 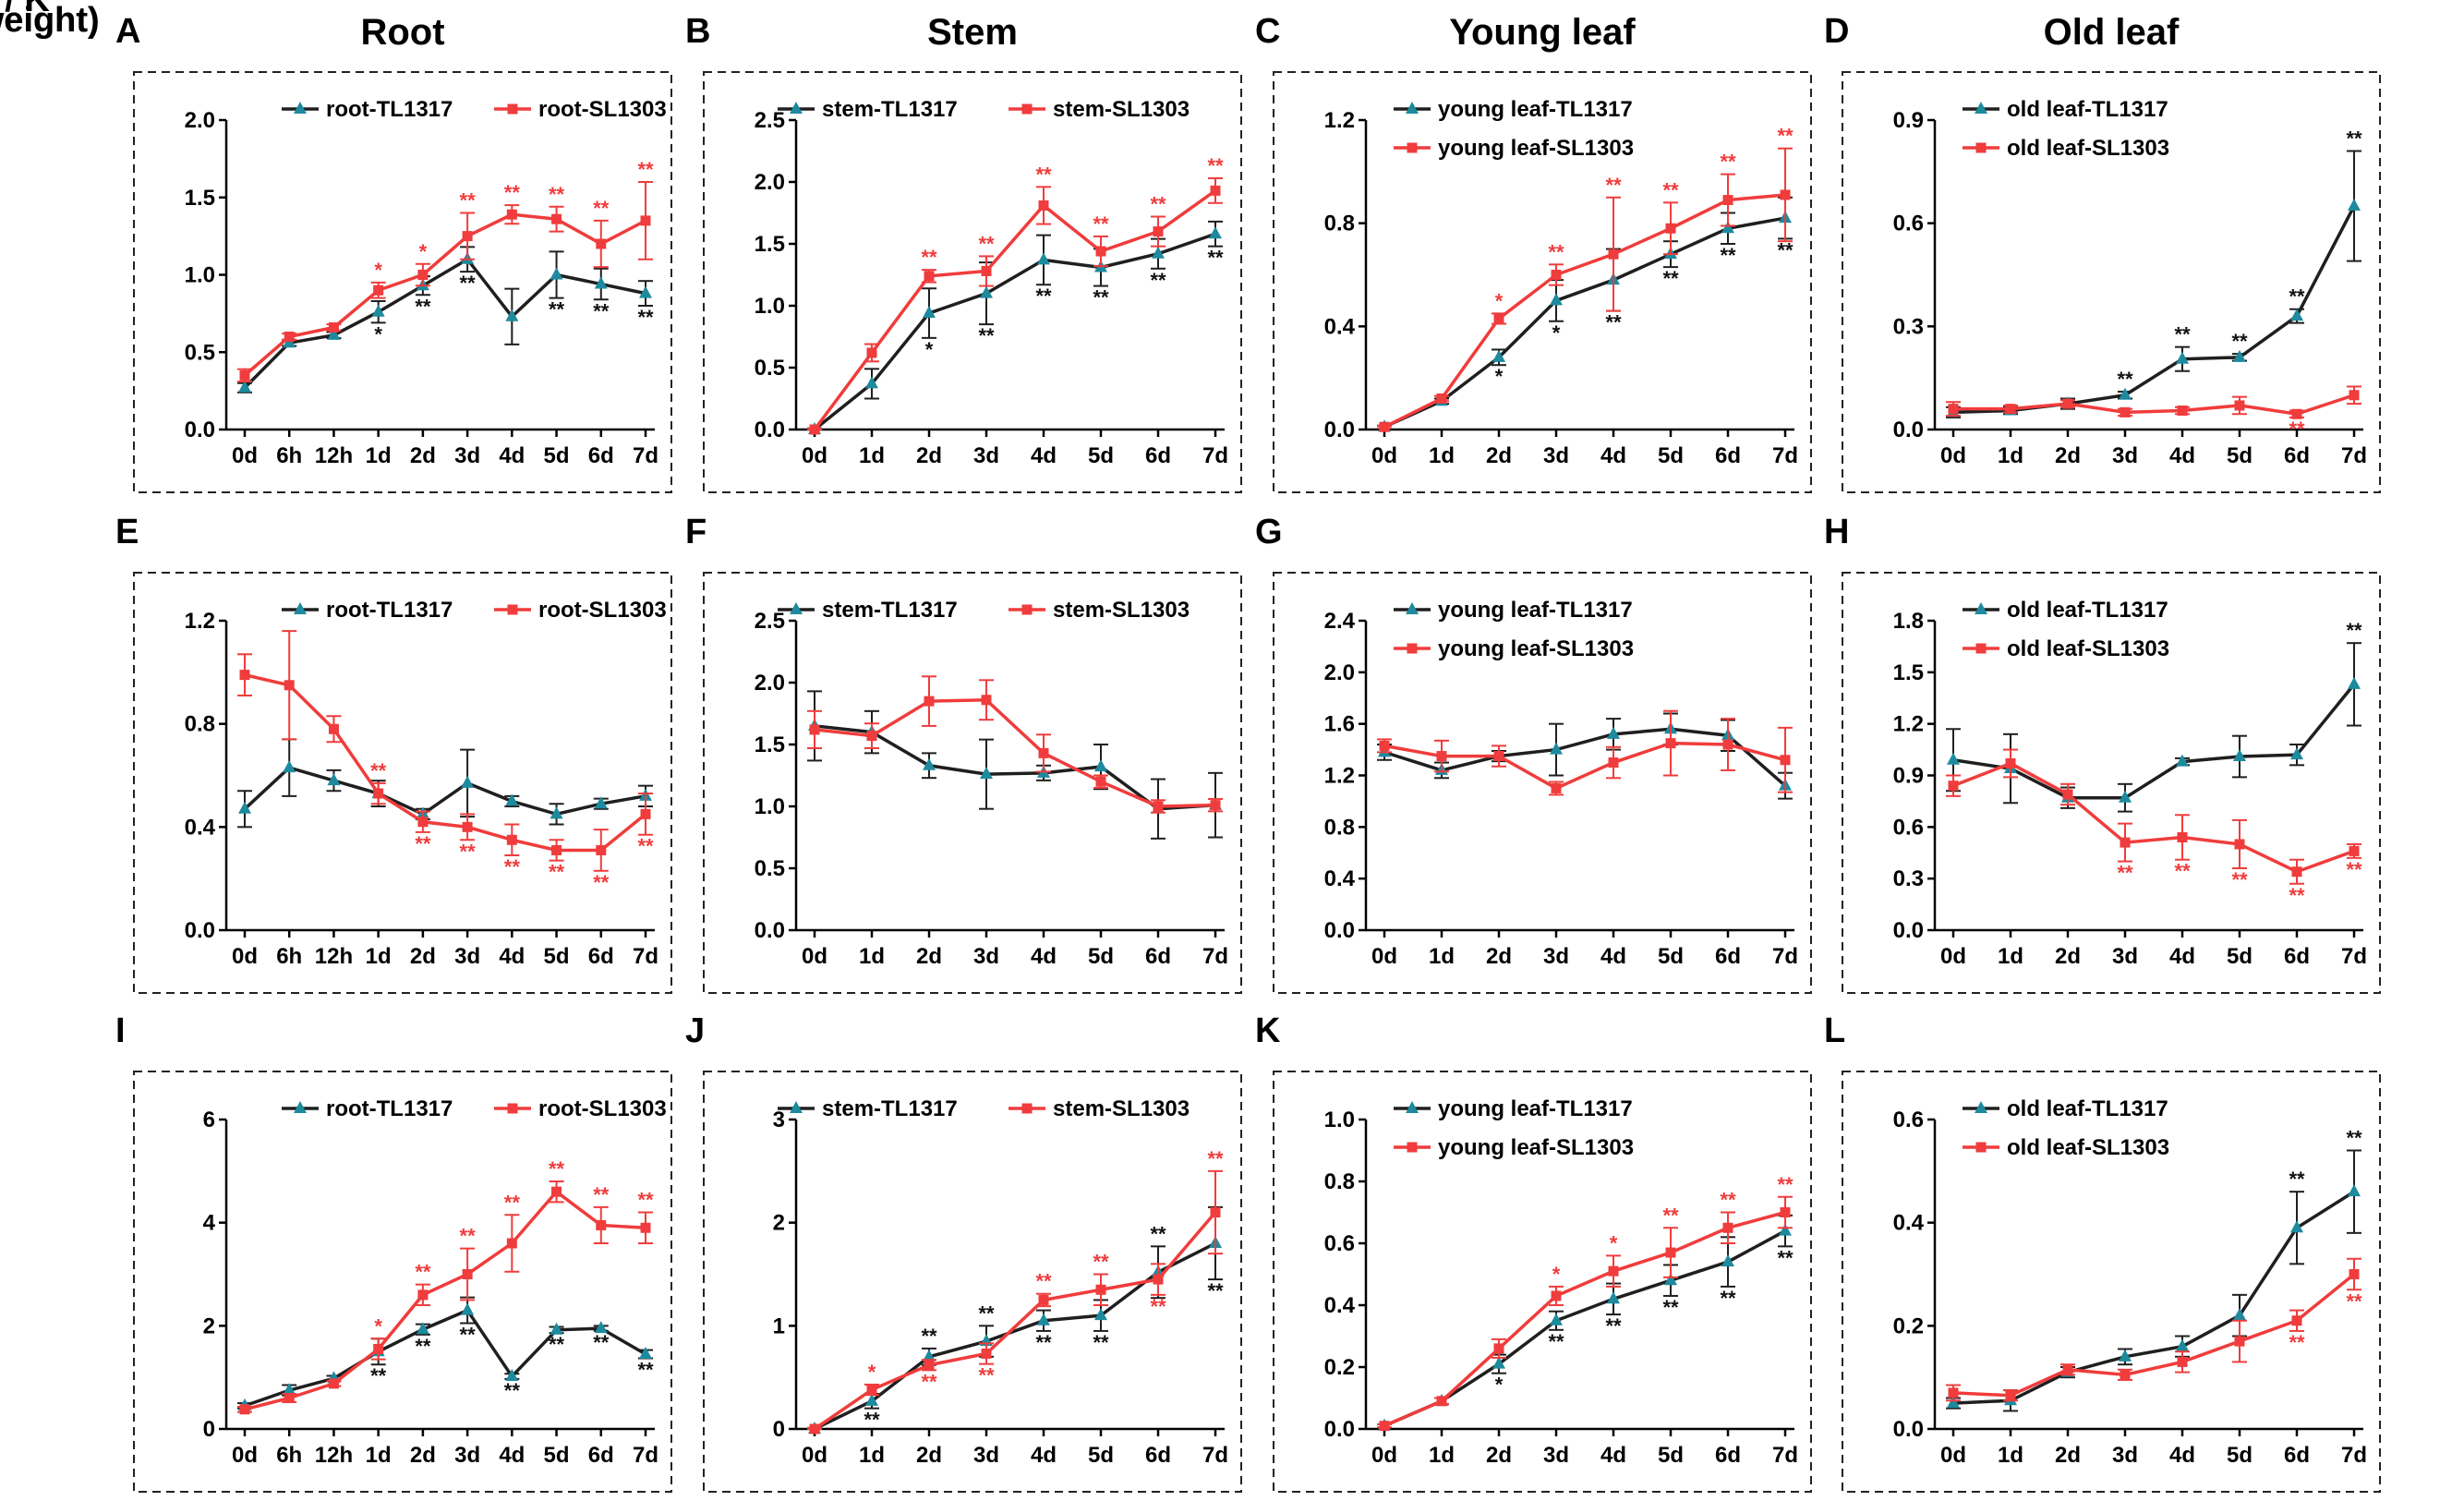 What do you see at coordinates (1909, 930) in the screenshot?
I see `y-tick-label: 0.0` at bounding box center [1909, 930].